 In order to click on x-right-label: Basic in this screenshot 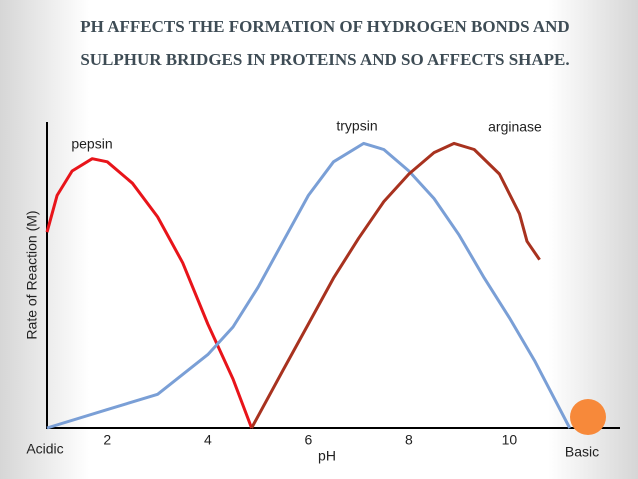, I will do `click(582, 452)`.